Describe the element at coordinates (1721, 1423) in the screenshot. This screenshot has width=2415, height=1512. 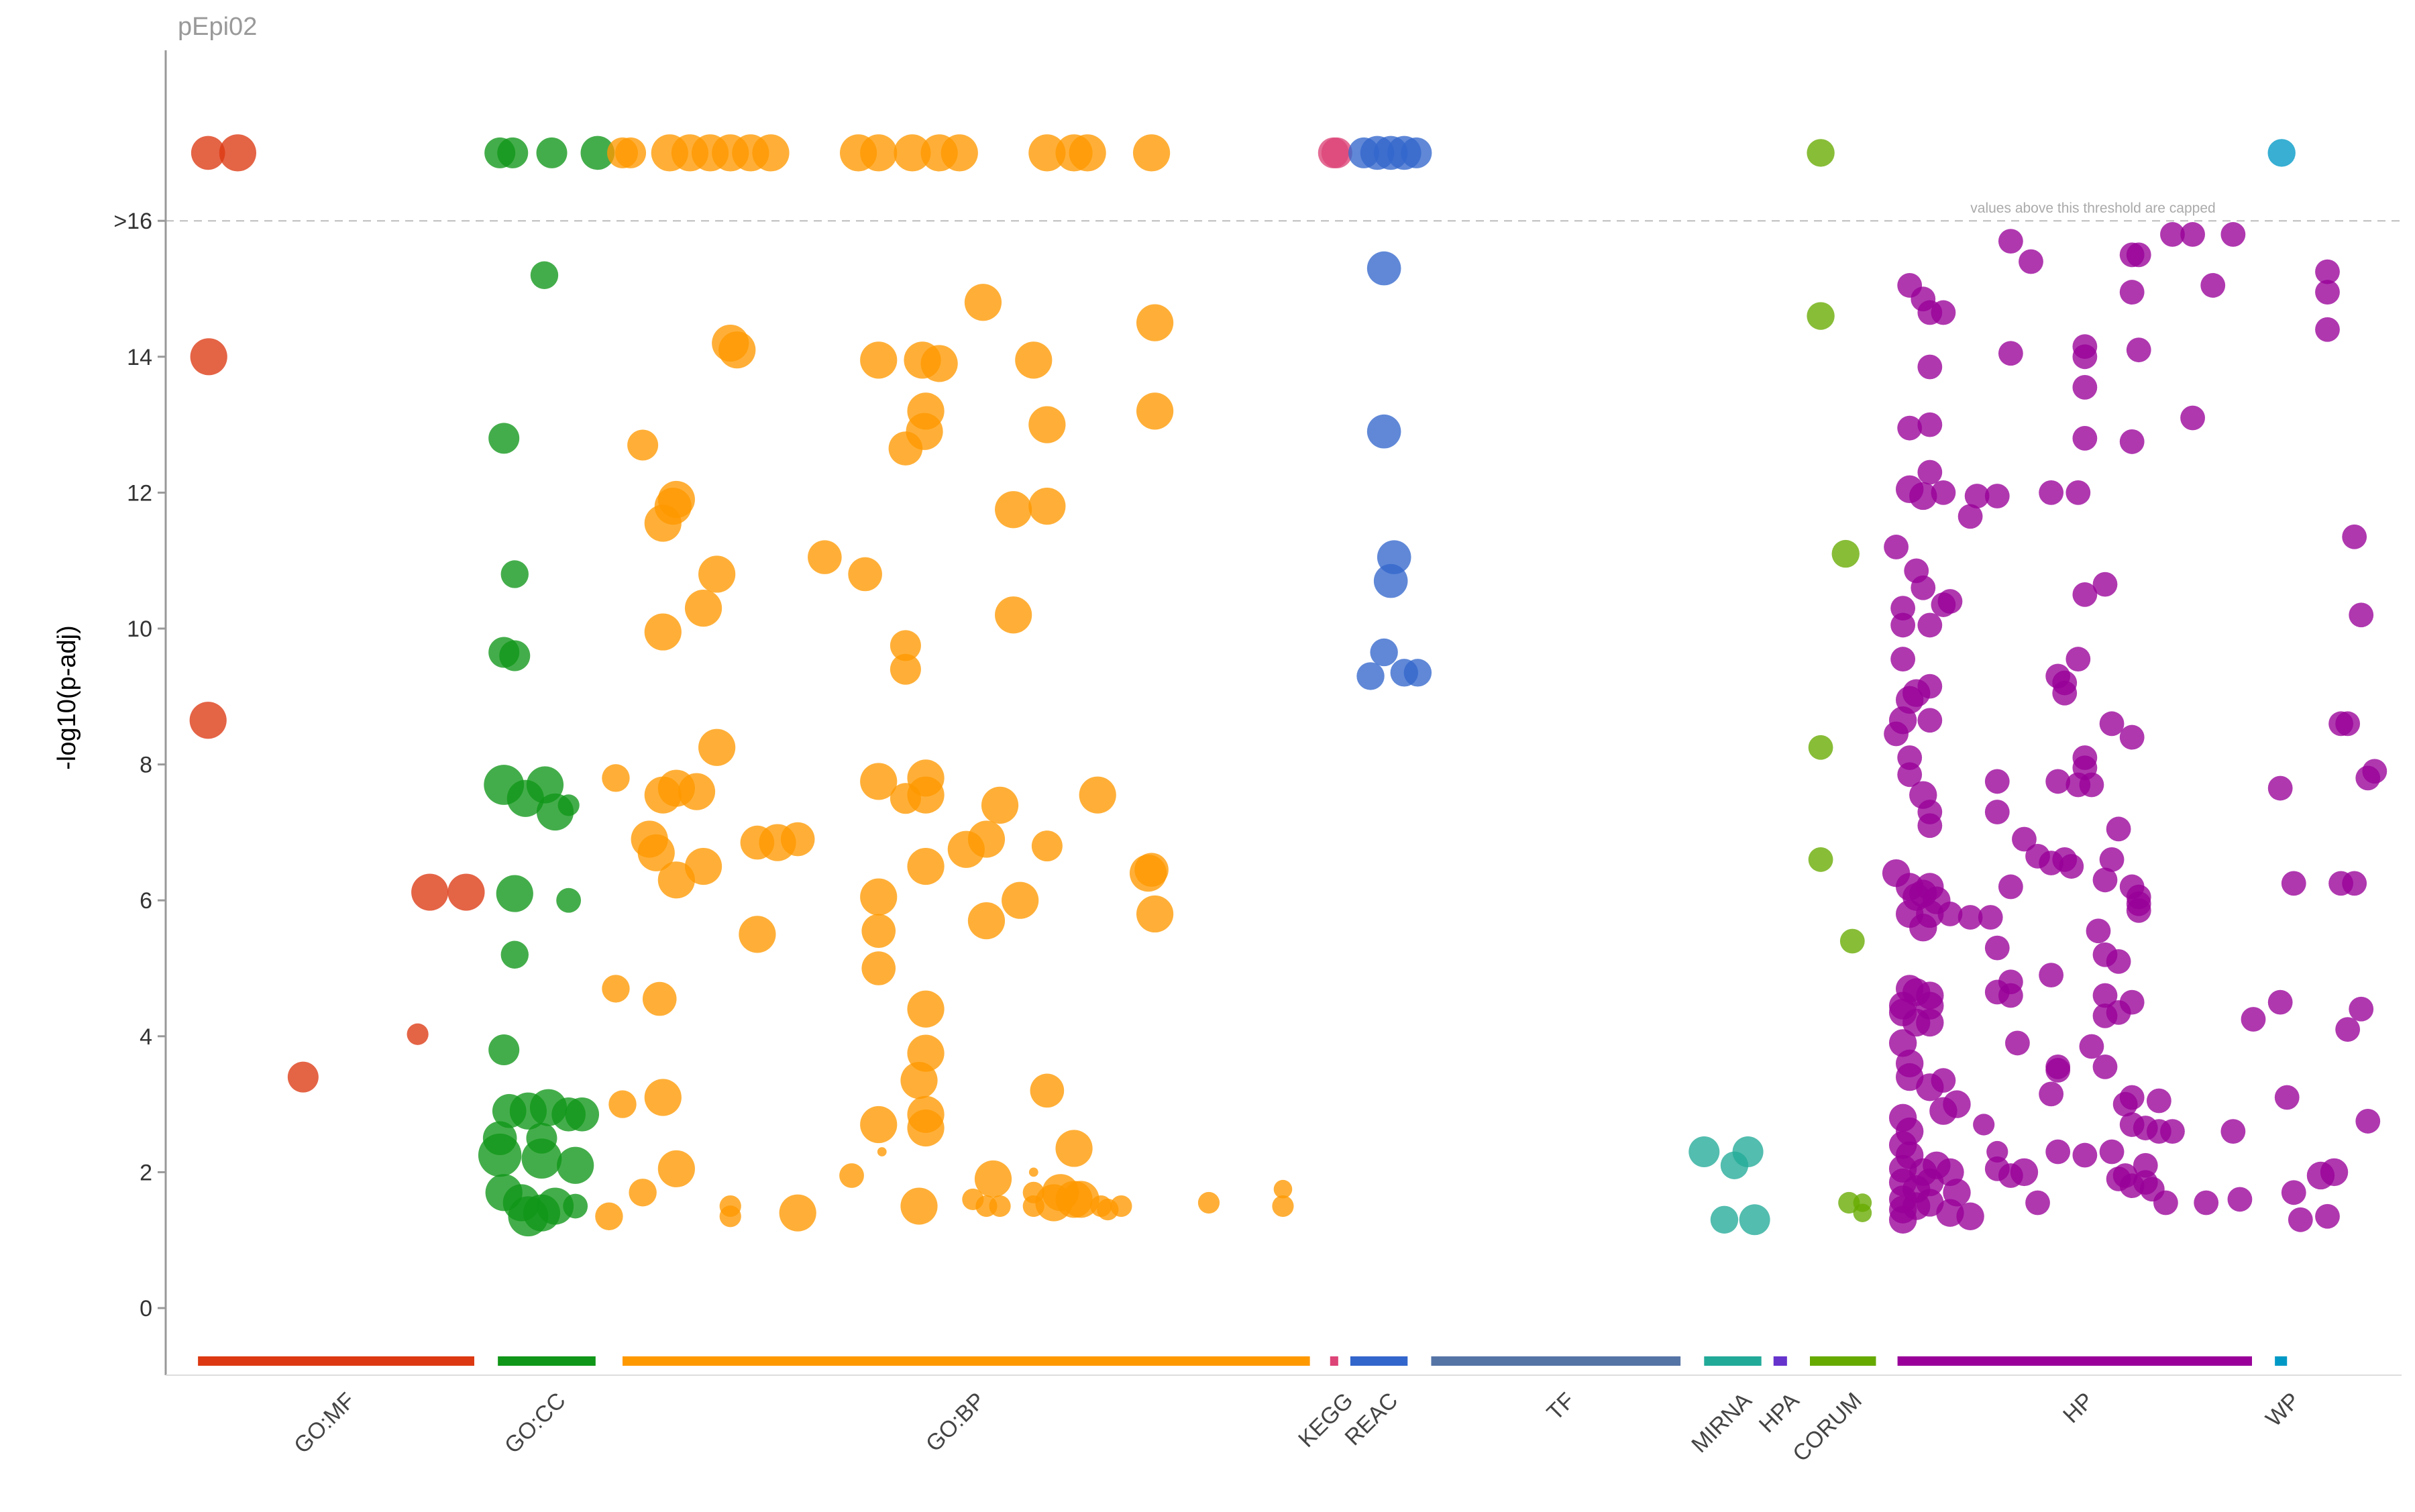
I see `source-label: MIRNA` at that location.